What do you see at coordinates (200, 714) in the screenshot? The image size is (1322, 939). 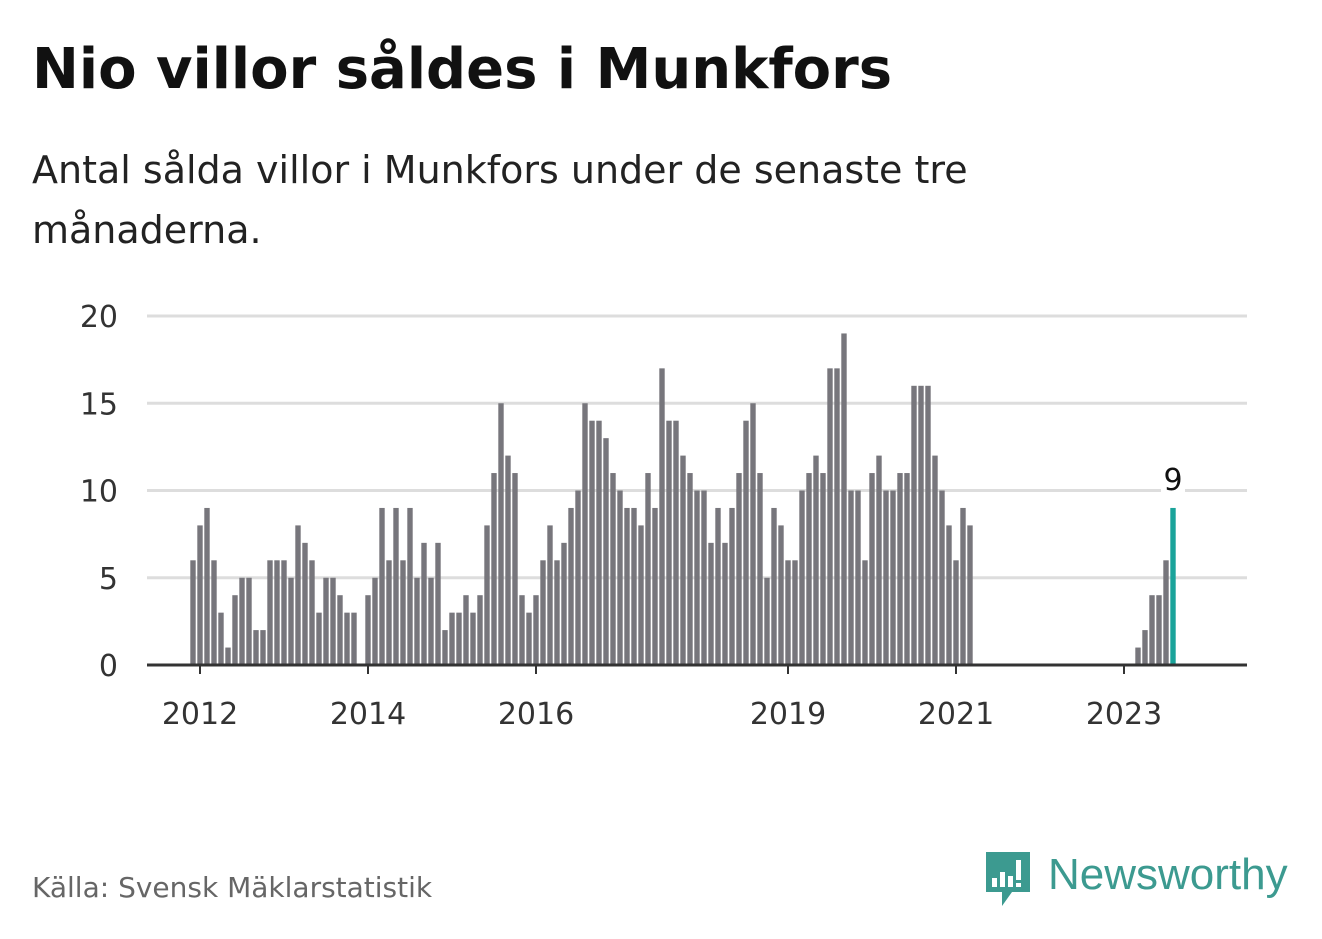 I see `x-tick-label: 2012` at bounding box center [200, 714].